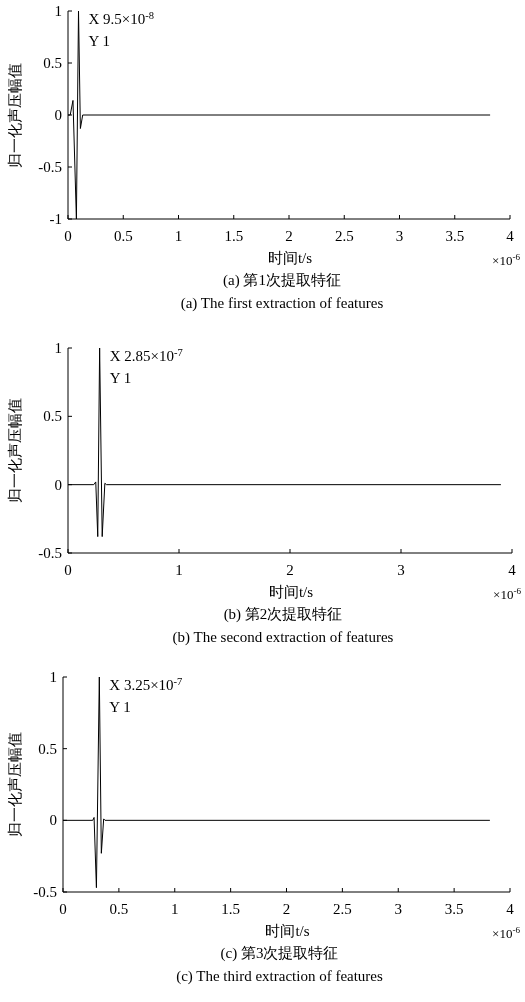 The height and width of the screenshot is (1002, 525). Describe the element at coordinates (280, 976) in the screenshot. I see `text: (c) The third extraction of features` at that location.